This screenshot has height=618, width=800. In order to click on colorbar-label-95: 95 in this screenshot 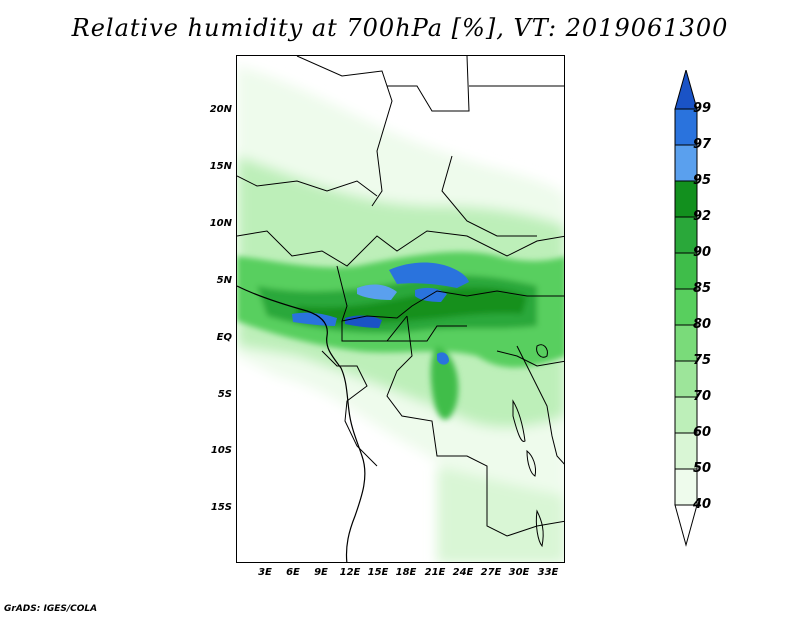, I will do `click(702, 180)`.